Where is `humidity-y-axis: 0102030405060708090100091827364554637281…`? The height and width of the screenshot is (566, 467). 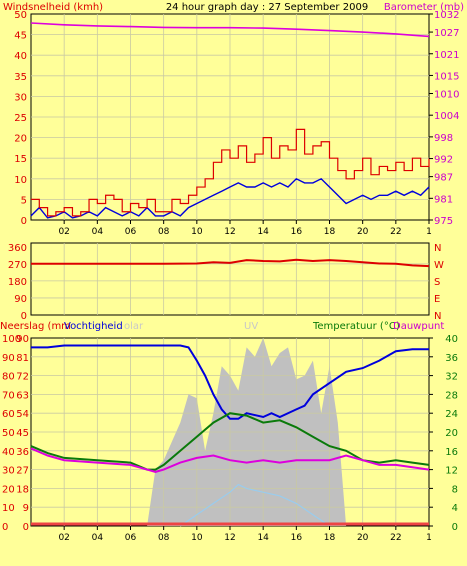 humidity-y-axis: 0102030405060708090100091827364554637281… is located at coordinates (15, 433).